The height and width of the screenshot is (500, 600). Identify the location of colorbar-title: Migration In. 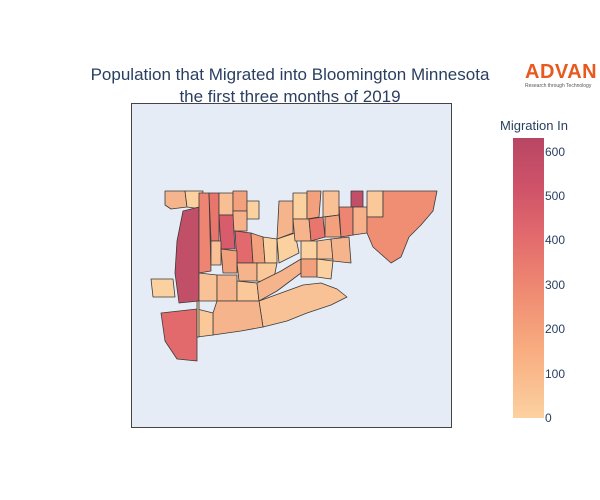
(534, 125).